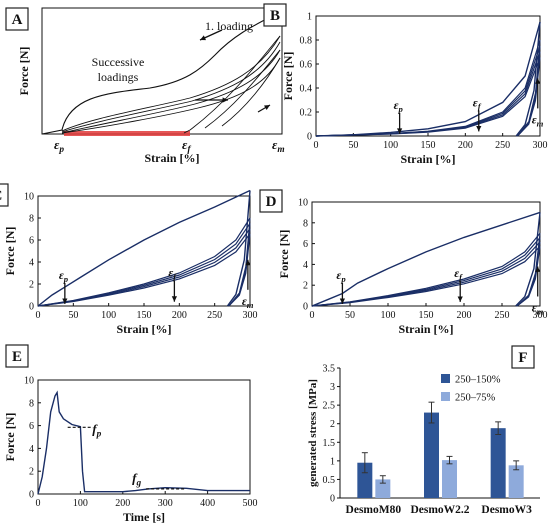 Image resolution: width=550 pixels, height=530 pixels. What do you see at coordinates (59, 146) in the screenshot?
I see `strain-label-ep: εp` at bounding box center [59, 146].